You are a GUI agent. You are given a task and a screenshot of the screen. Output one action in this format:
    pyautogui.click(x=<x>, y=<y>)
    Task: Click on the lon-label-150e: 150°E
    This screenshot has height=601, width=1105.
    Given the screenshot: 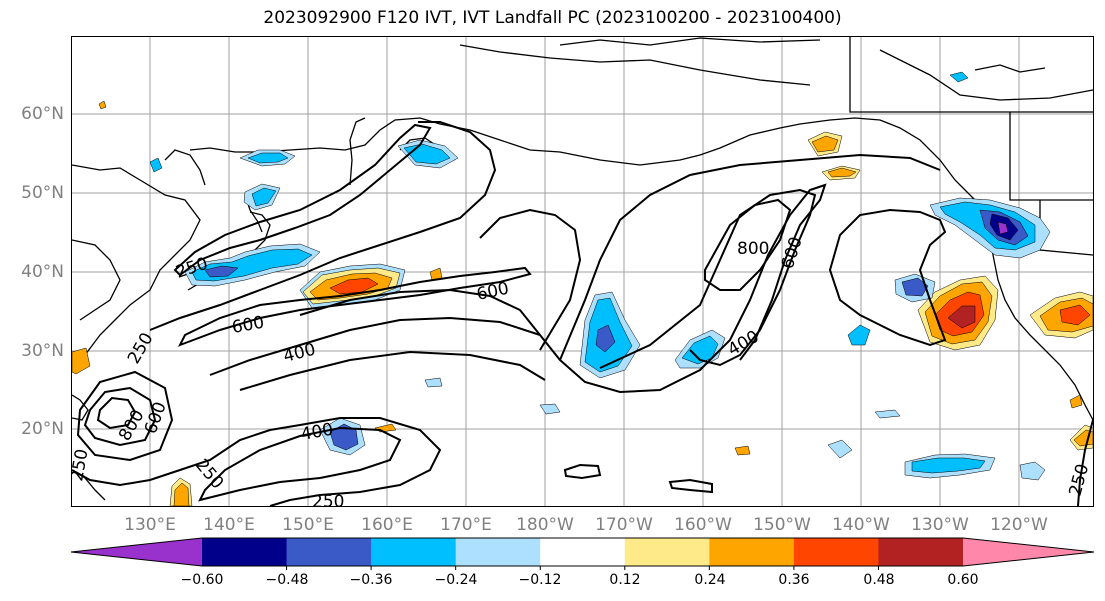 What is the action you would take?
    pyautogui.click(x=308, y=525)
    